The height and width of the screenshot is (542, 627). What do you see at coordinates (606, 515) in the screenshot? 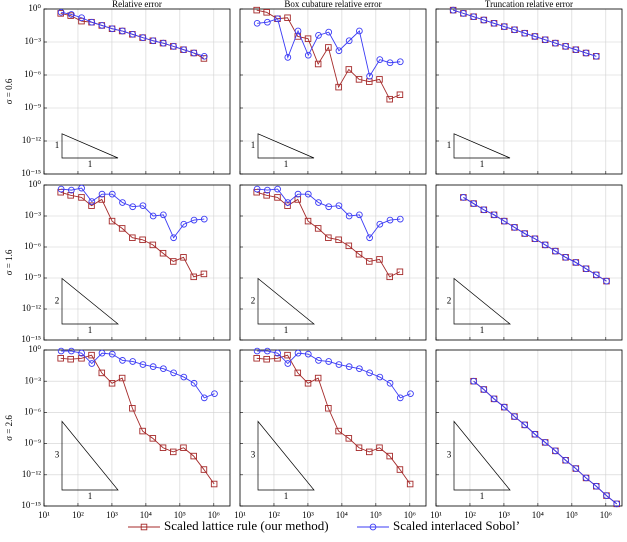
I see `x-tick-label: 10⁶` at bounding box center [606, 515].